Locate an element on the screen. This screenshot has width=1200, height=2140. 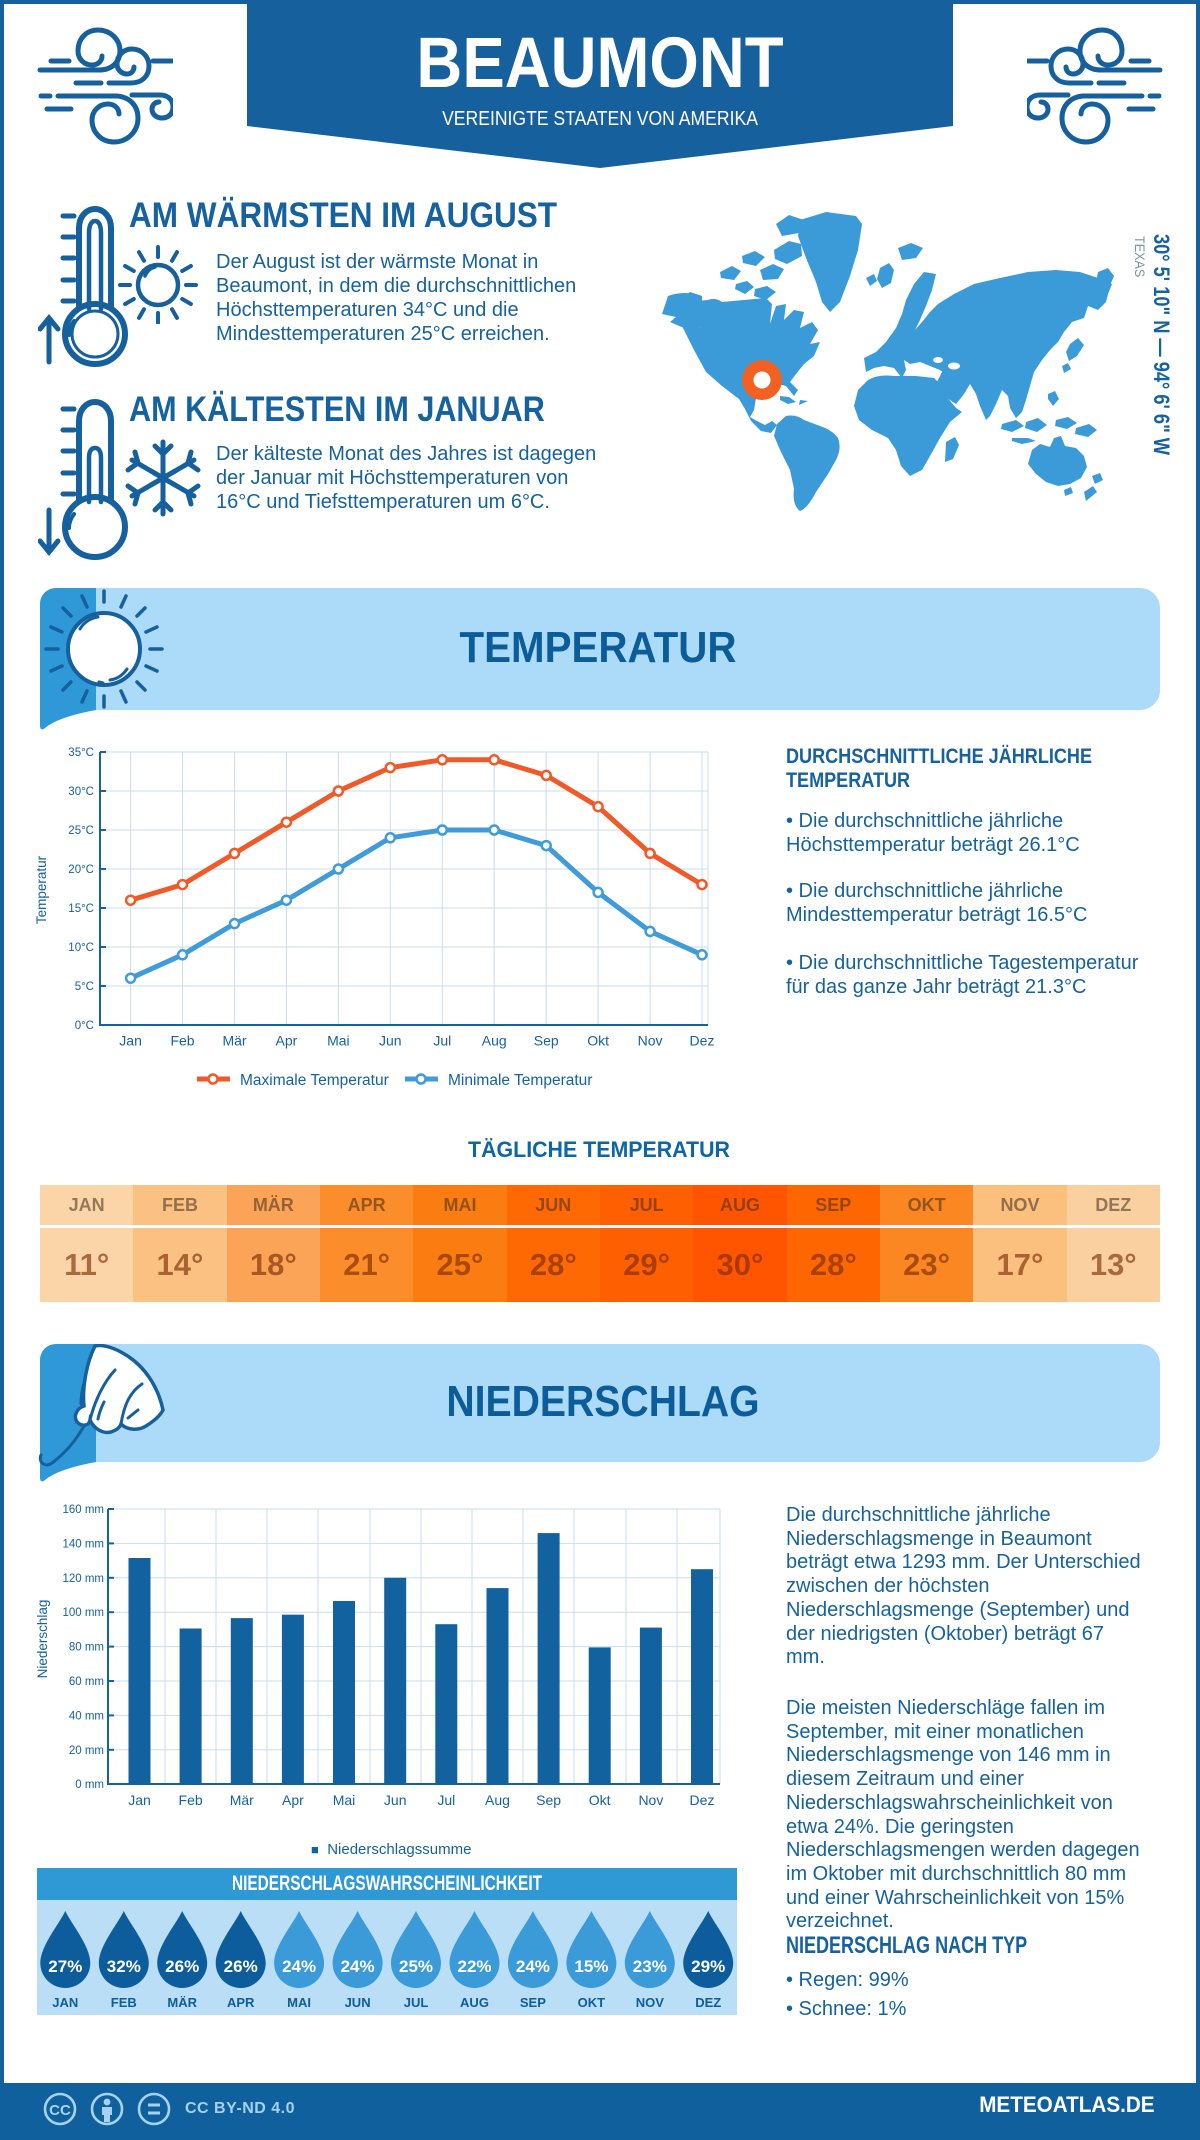
svg-text: 140 mm is located at coordinates (83, 1544).